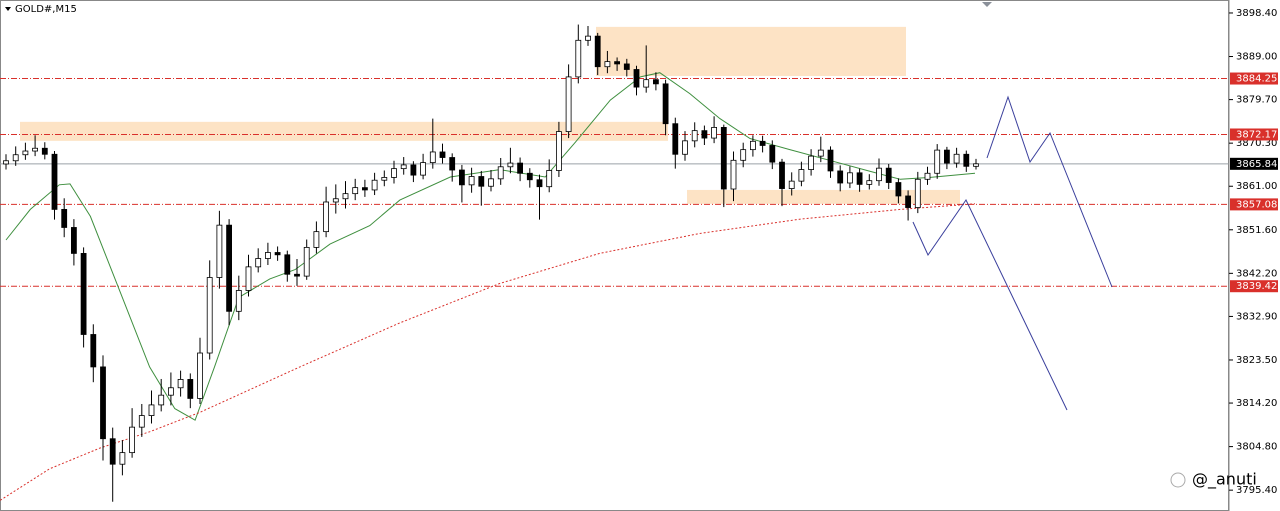 The width and height of the screenshot is (1280, 511). What do you see at coordinates (1256, 13) in the screenshot?
I see `y-tick-label: 3898.40` at bounding box center [1256, 13].